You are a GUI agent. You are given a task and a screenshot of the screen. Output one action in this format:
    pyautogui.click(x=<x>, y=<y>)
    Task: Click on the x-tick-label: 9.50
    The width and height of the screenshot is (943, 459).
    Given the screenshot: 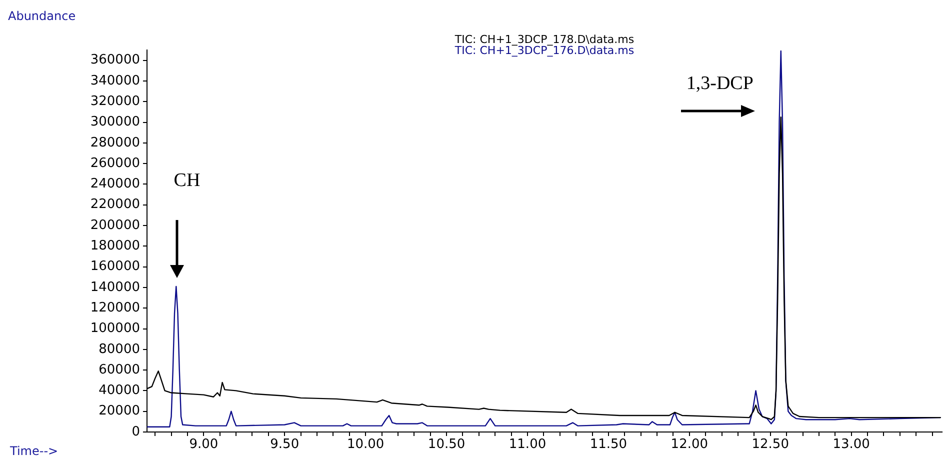 What is the action you would take?
    pyautogui.click(x=285, y=444)
    